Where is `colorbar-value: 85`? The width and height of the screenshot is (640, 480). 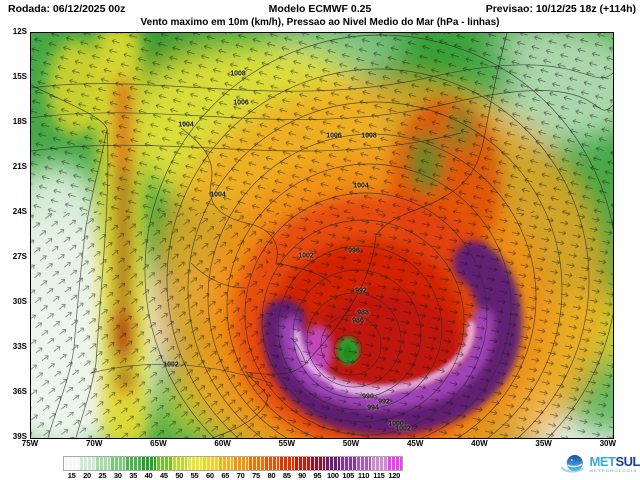 colorbar-value: 85 is located at coordinates (286, 475).